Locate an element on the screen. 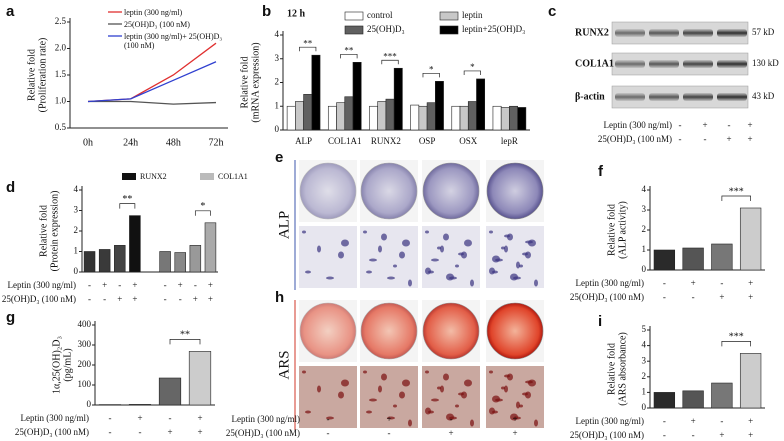 The image size is (784, 441). y-tick-label: 2 is located at coordinates (277, 82).